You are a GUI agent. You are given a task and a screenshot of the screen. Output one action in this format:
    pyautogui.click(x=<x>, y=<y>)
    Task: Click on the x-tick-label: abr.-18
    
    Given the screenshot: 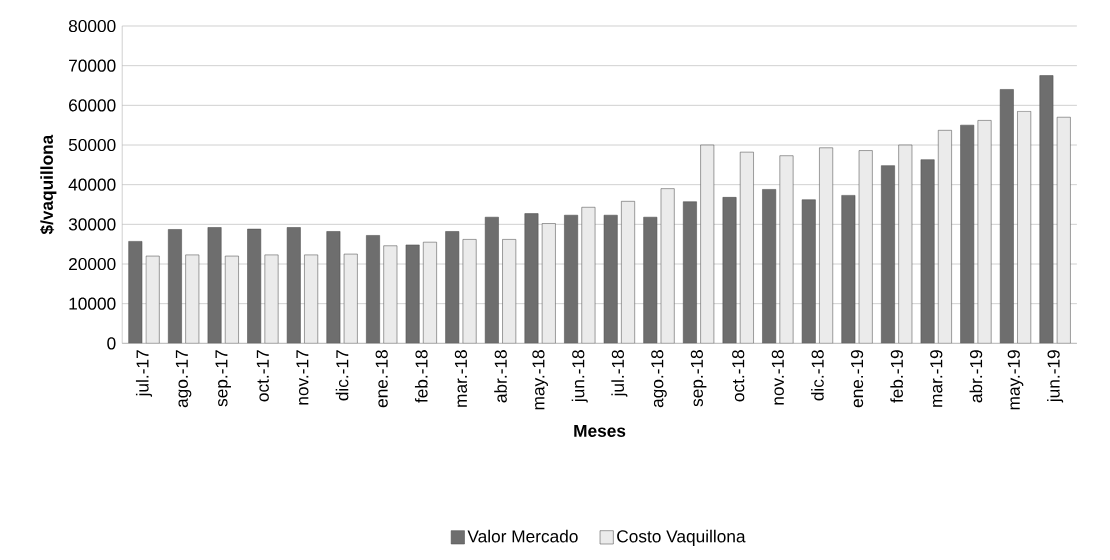 What is the action you would take?
    pyautogui.click(x=500, y=376)
    